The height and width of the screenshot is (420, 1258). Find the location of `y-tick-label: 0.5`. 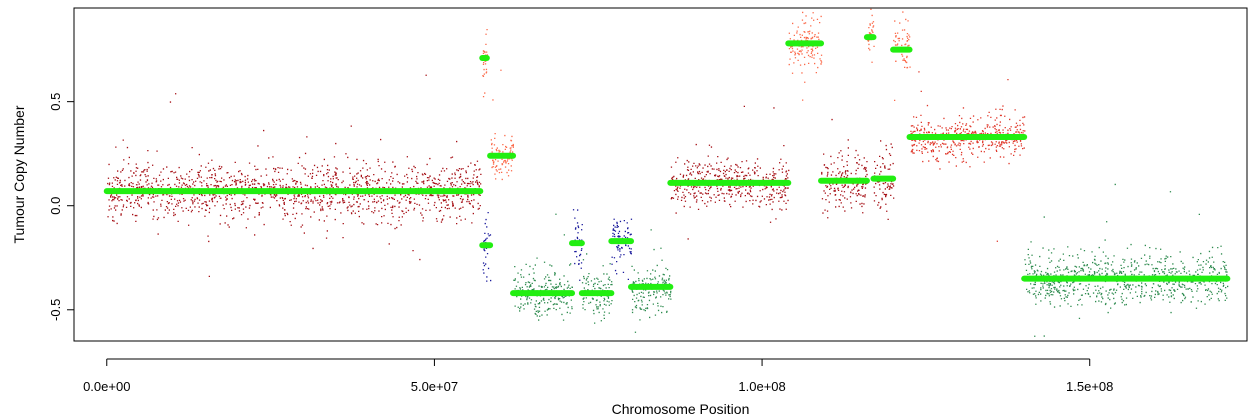

y-tick-label: 0.5 is located at coordinates (55, 102).